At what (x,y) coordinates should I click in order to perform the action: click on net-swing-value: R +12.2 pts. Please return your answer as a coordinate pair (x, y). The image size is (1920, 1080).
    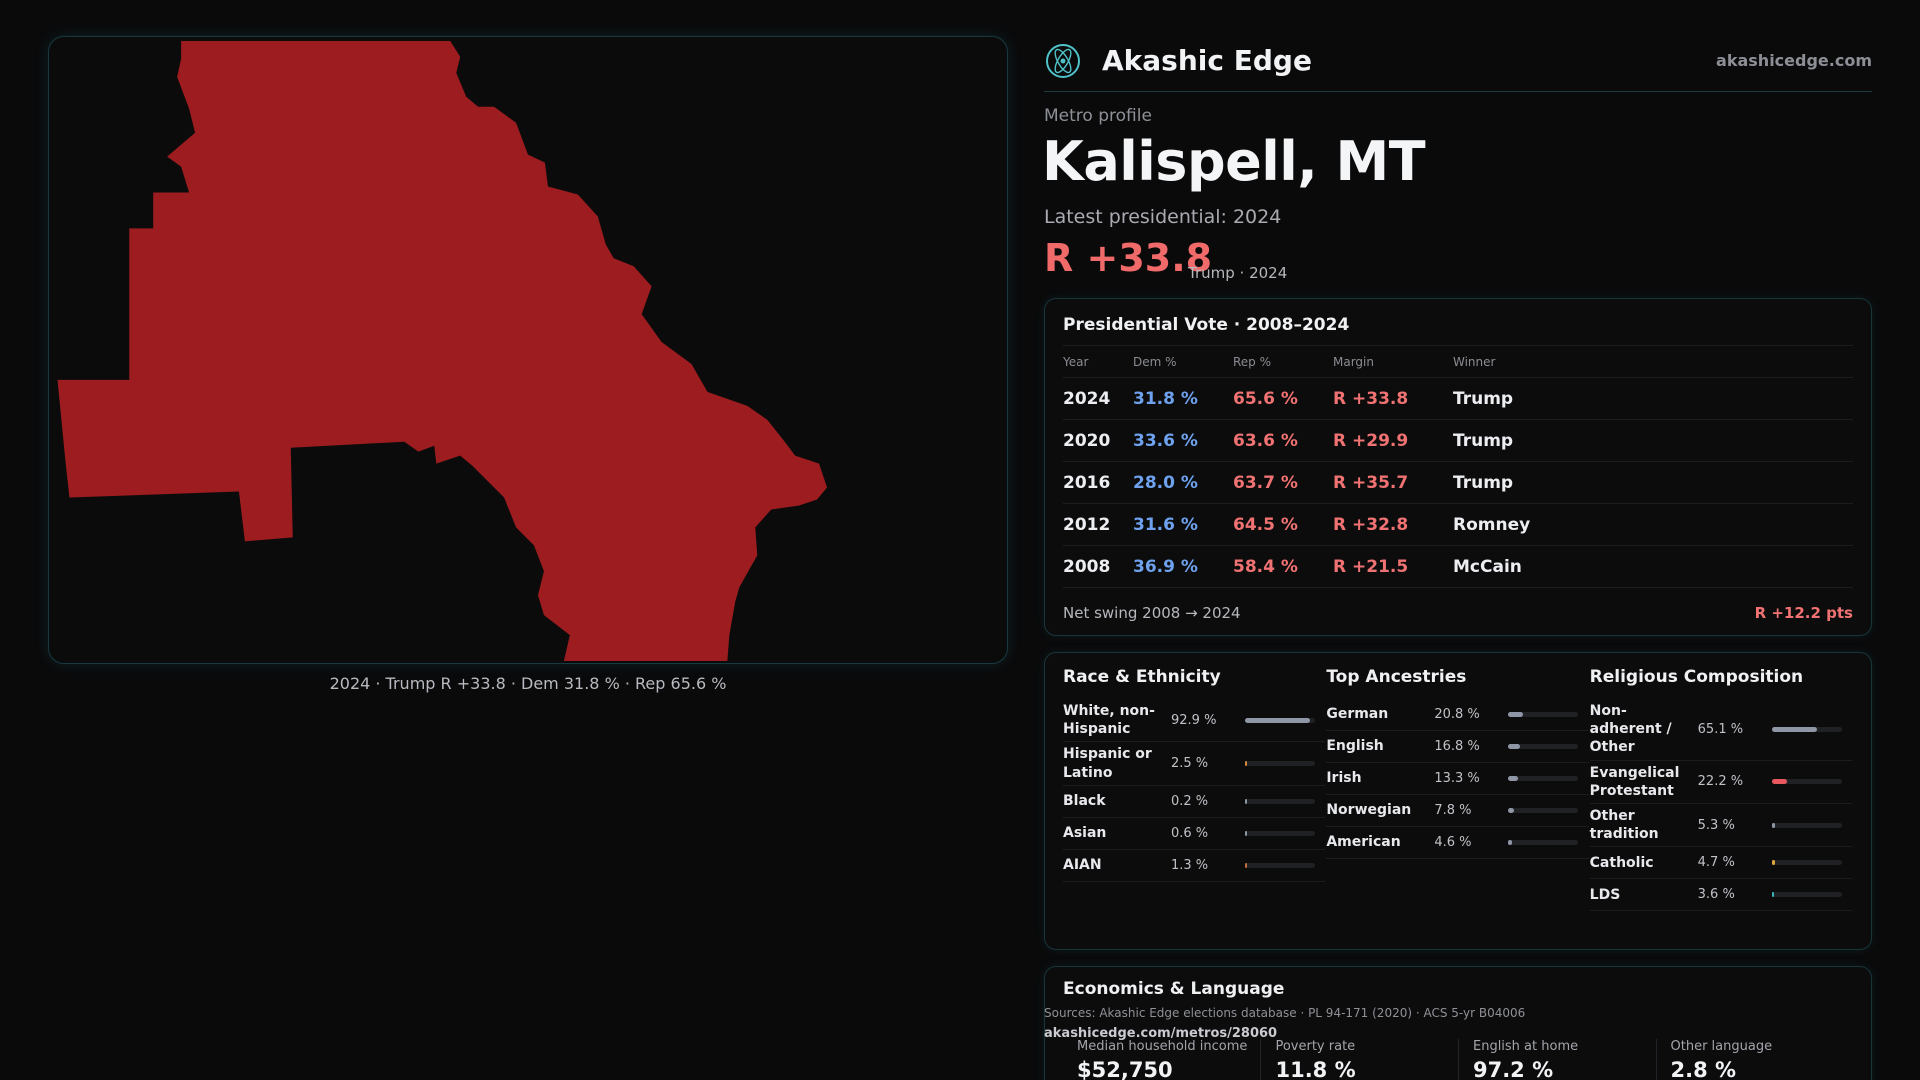
    Looking at the image, I should click on (1803, 613).